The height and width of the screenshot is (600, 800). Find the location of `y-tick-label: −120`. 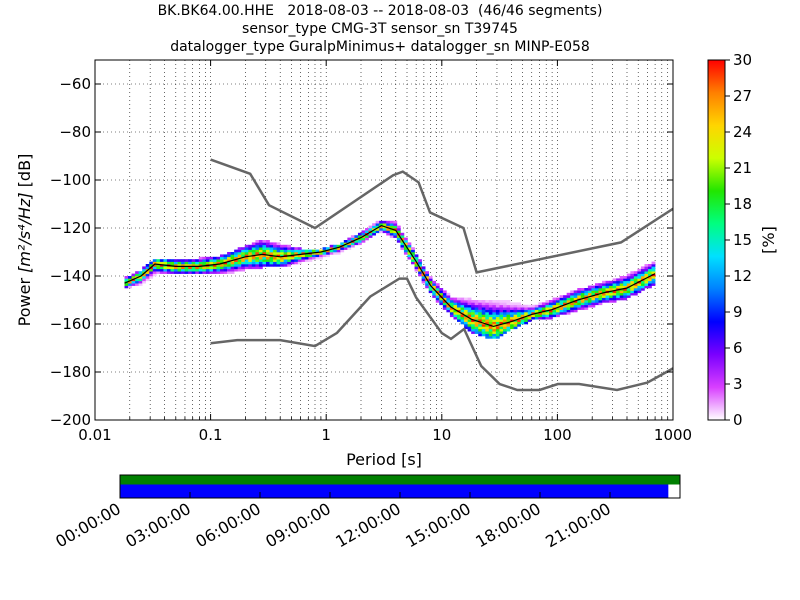

y-tick-label: −120 is located at coordinates (70, 228).